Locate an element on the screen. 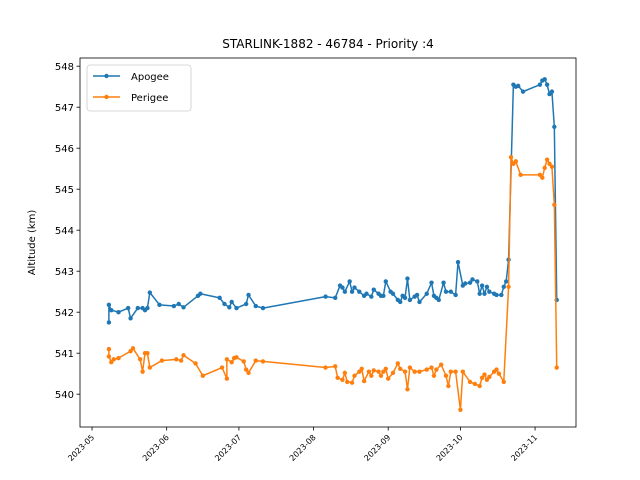 This screenshot has height=480, width=640. y-axis-label: Altitude (km) is located at coordinates (32, 243).